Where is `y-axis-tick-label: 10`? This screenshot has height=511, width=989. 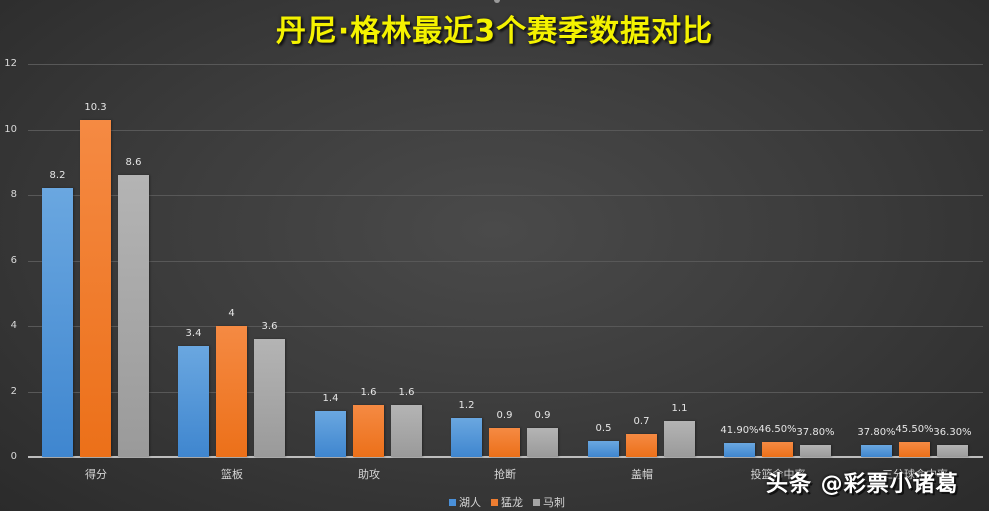
y-axis-tick-label: 10 is located at coordinates (10, 129).